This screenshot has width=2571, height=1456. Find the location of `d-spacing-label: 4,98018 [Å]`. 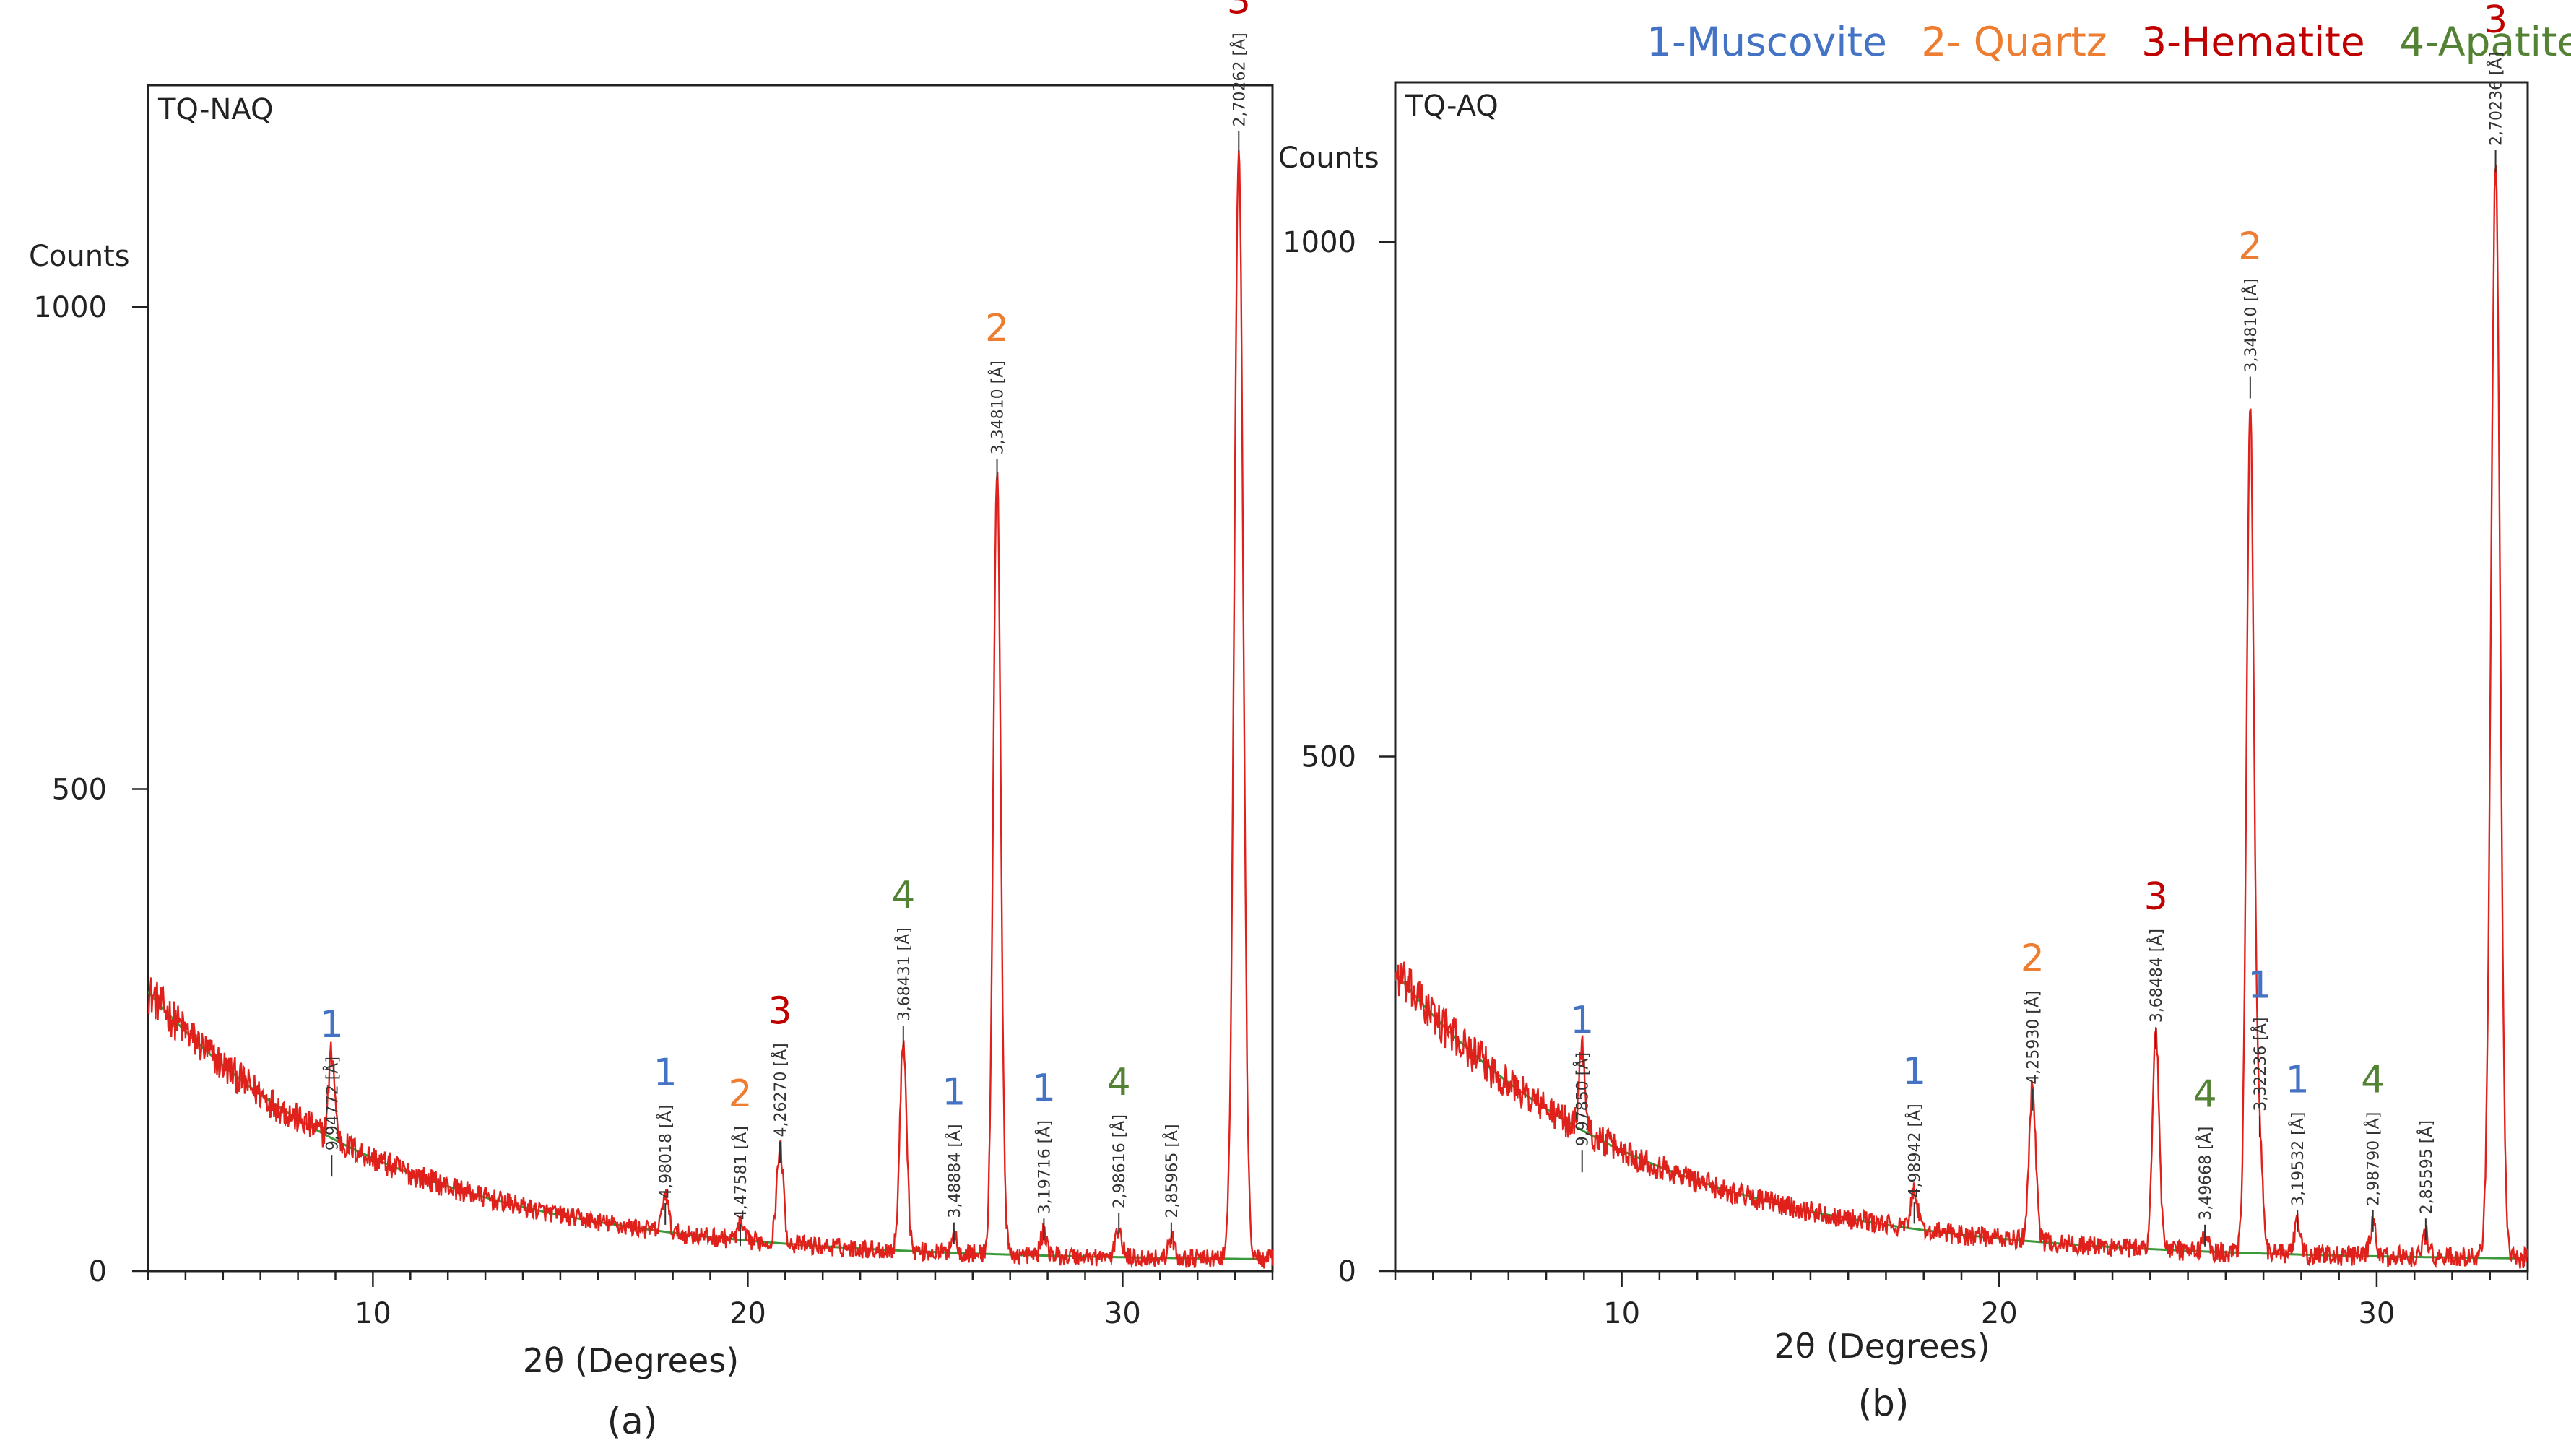

d-spacing-label: 4,98018 [Å] is located at coordinates (666, 1152).